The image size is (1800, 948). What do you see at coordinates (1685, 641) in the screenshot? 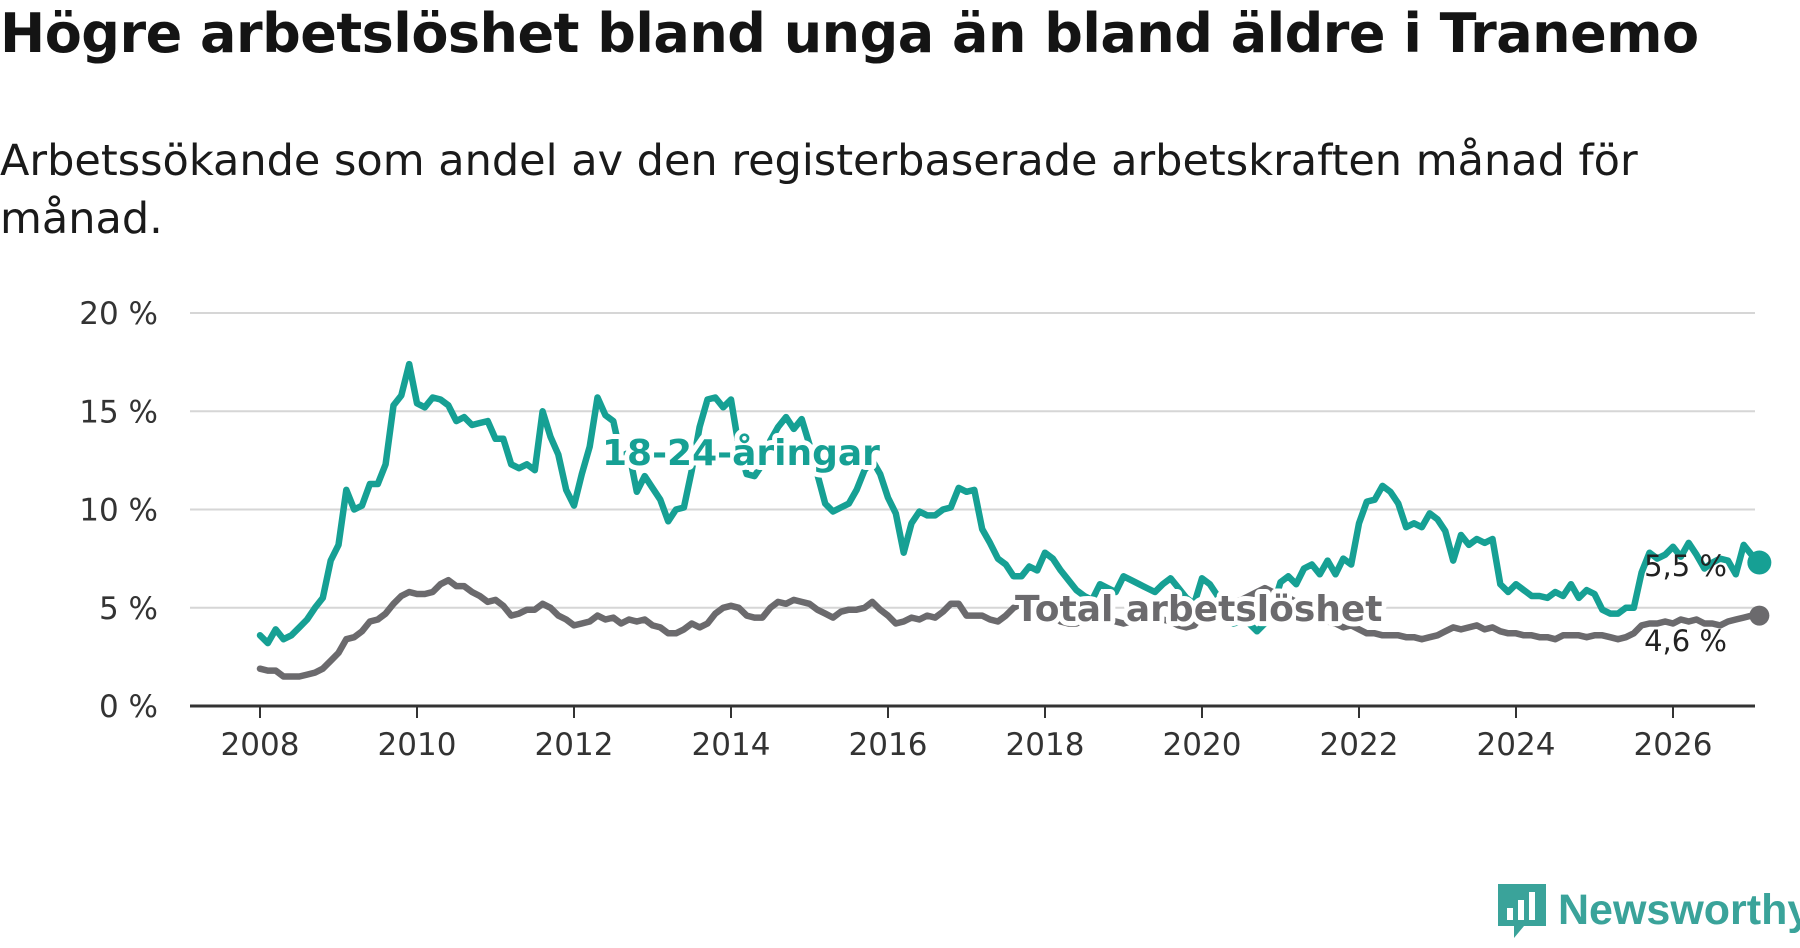
I see `end-label-total: 4,6 %` at bounding box center [1685, 641].